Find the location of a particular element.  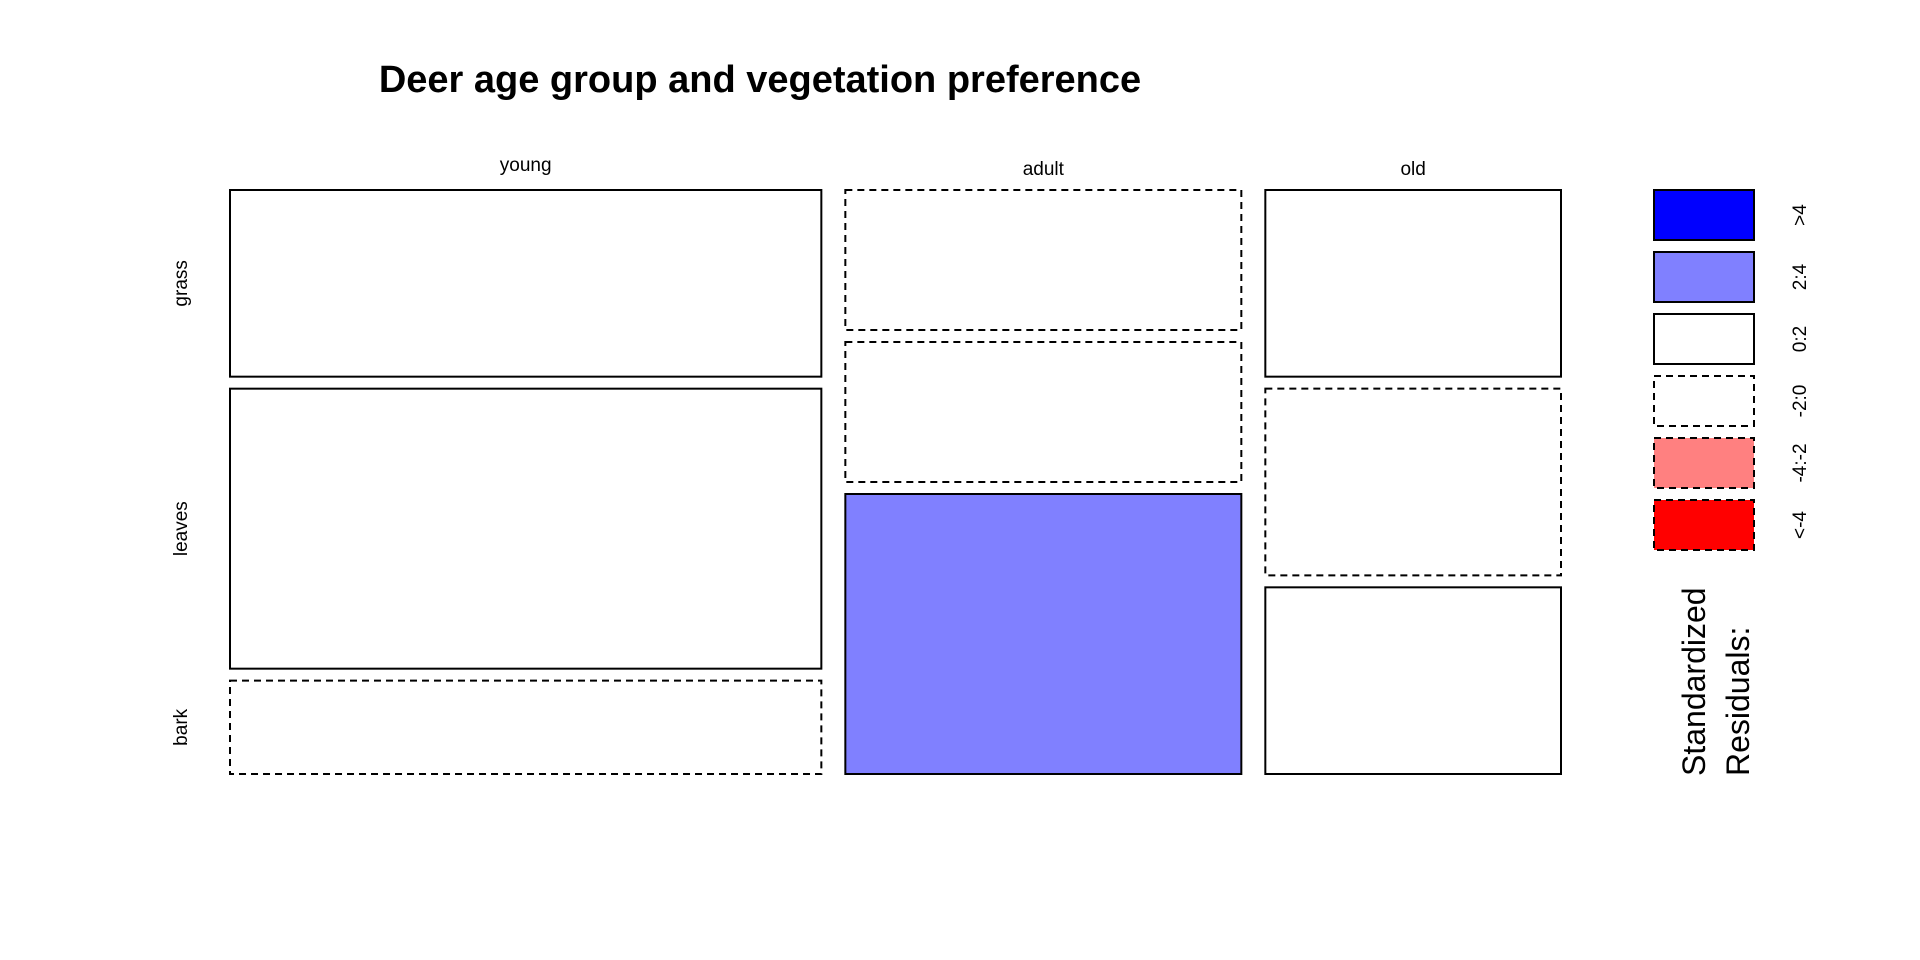

column-label-adult: adult is located at coordinates (1044, 169).